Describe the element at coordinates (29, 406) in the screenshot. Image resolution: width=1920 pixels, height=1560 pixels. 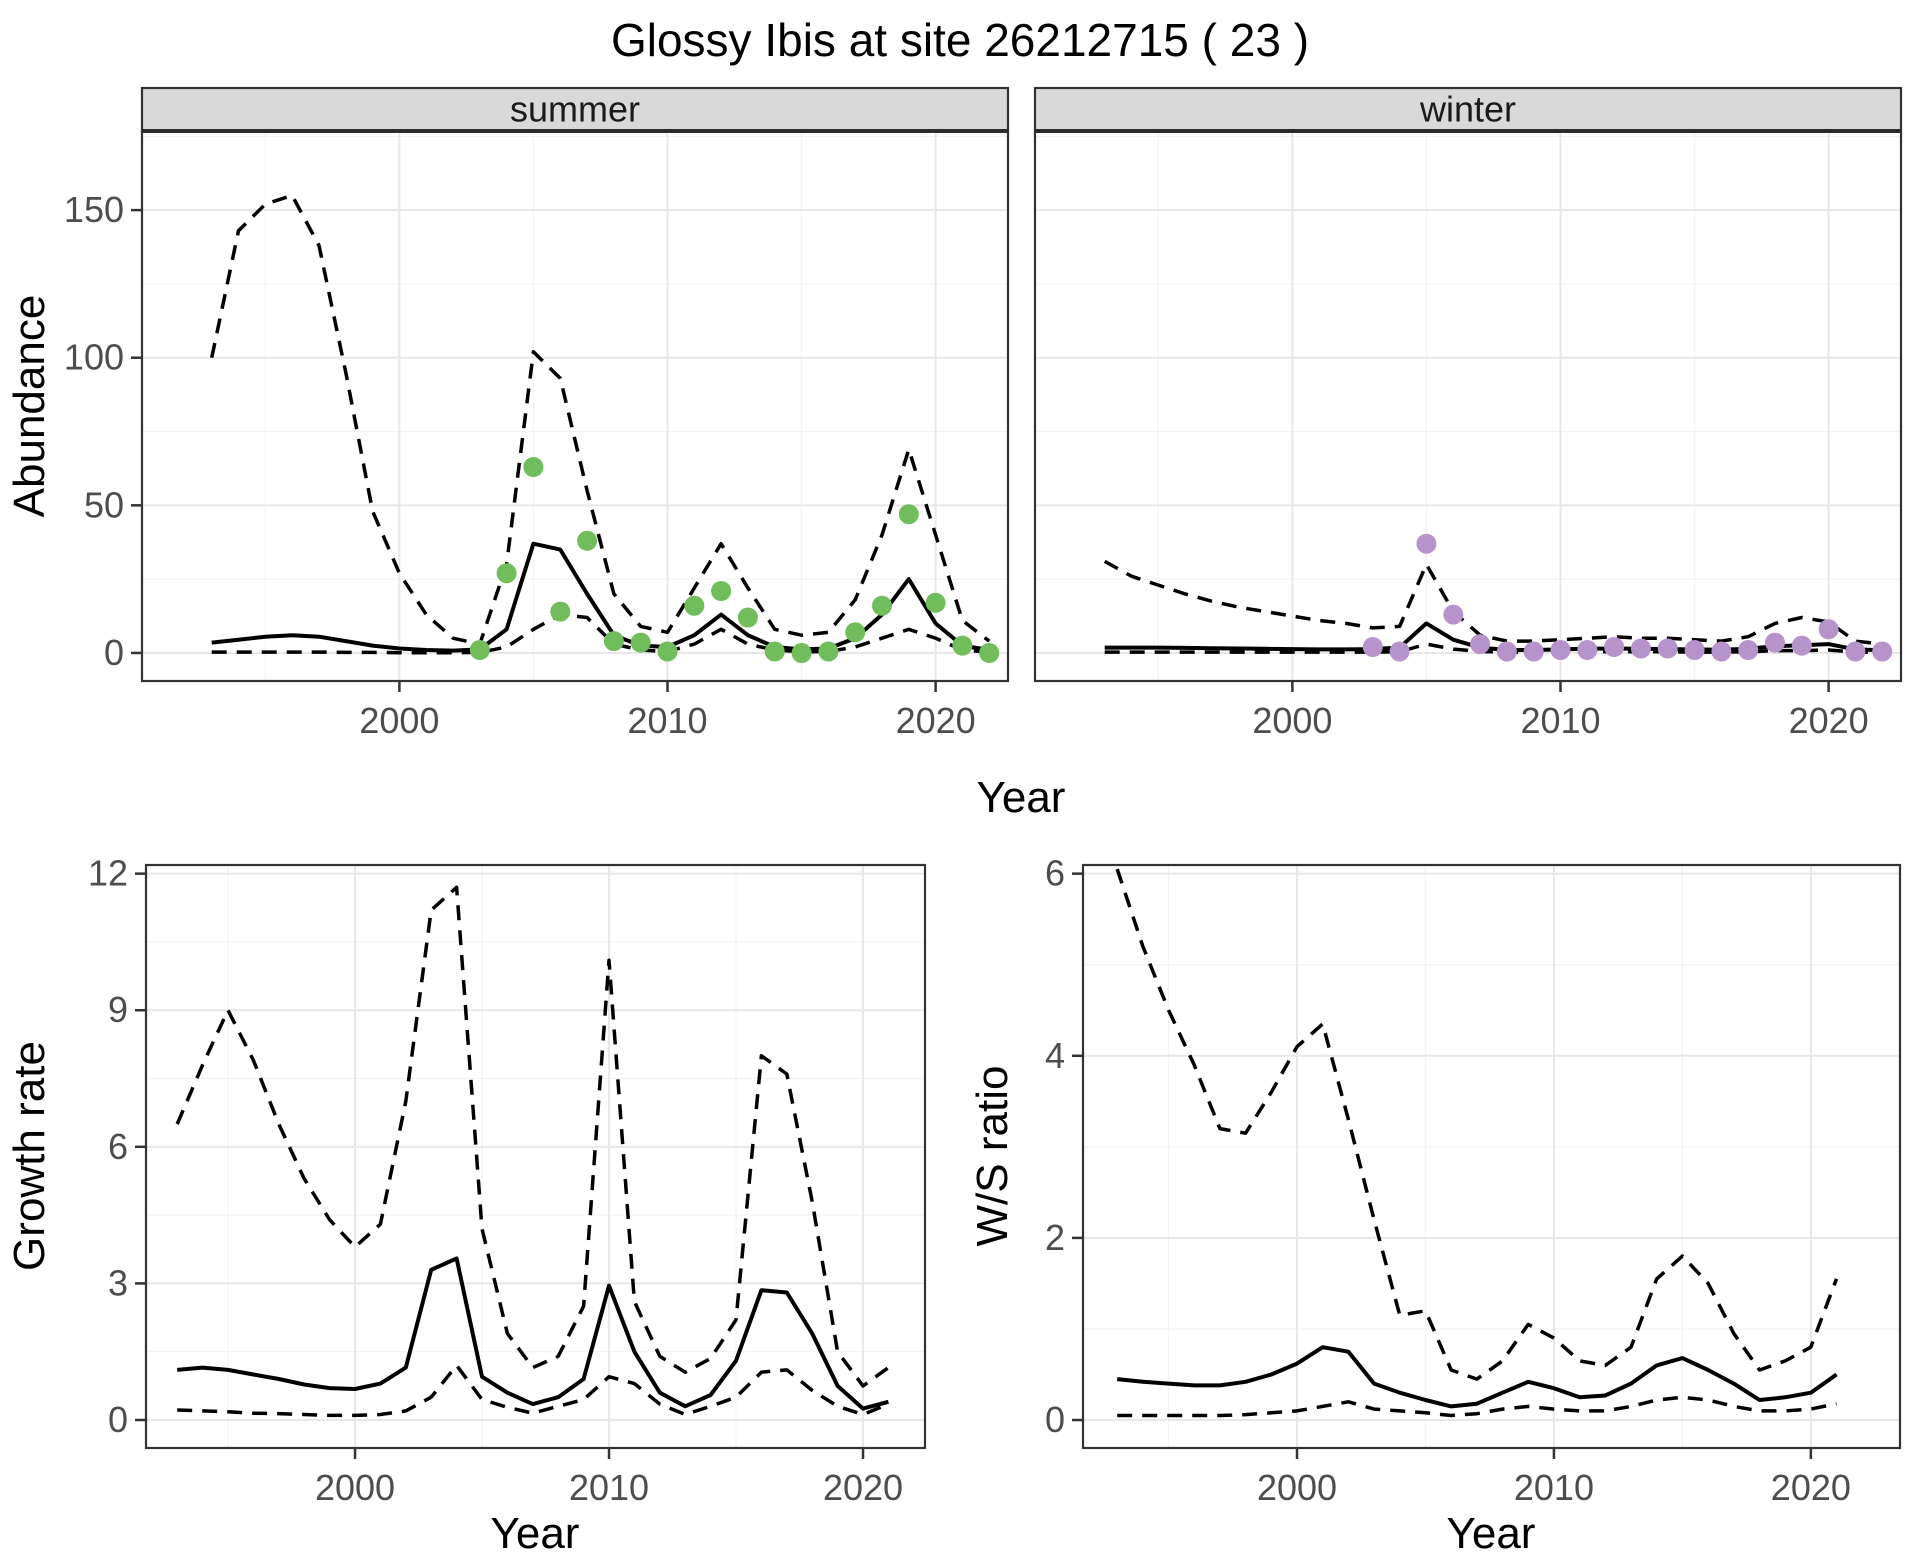
I see `top-y-axis-title: Abundance` at that location.